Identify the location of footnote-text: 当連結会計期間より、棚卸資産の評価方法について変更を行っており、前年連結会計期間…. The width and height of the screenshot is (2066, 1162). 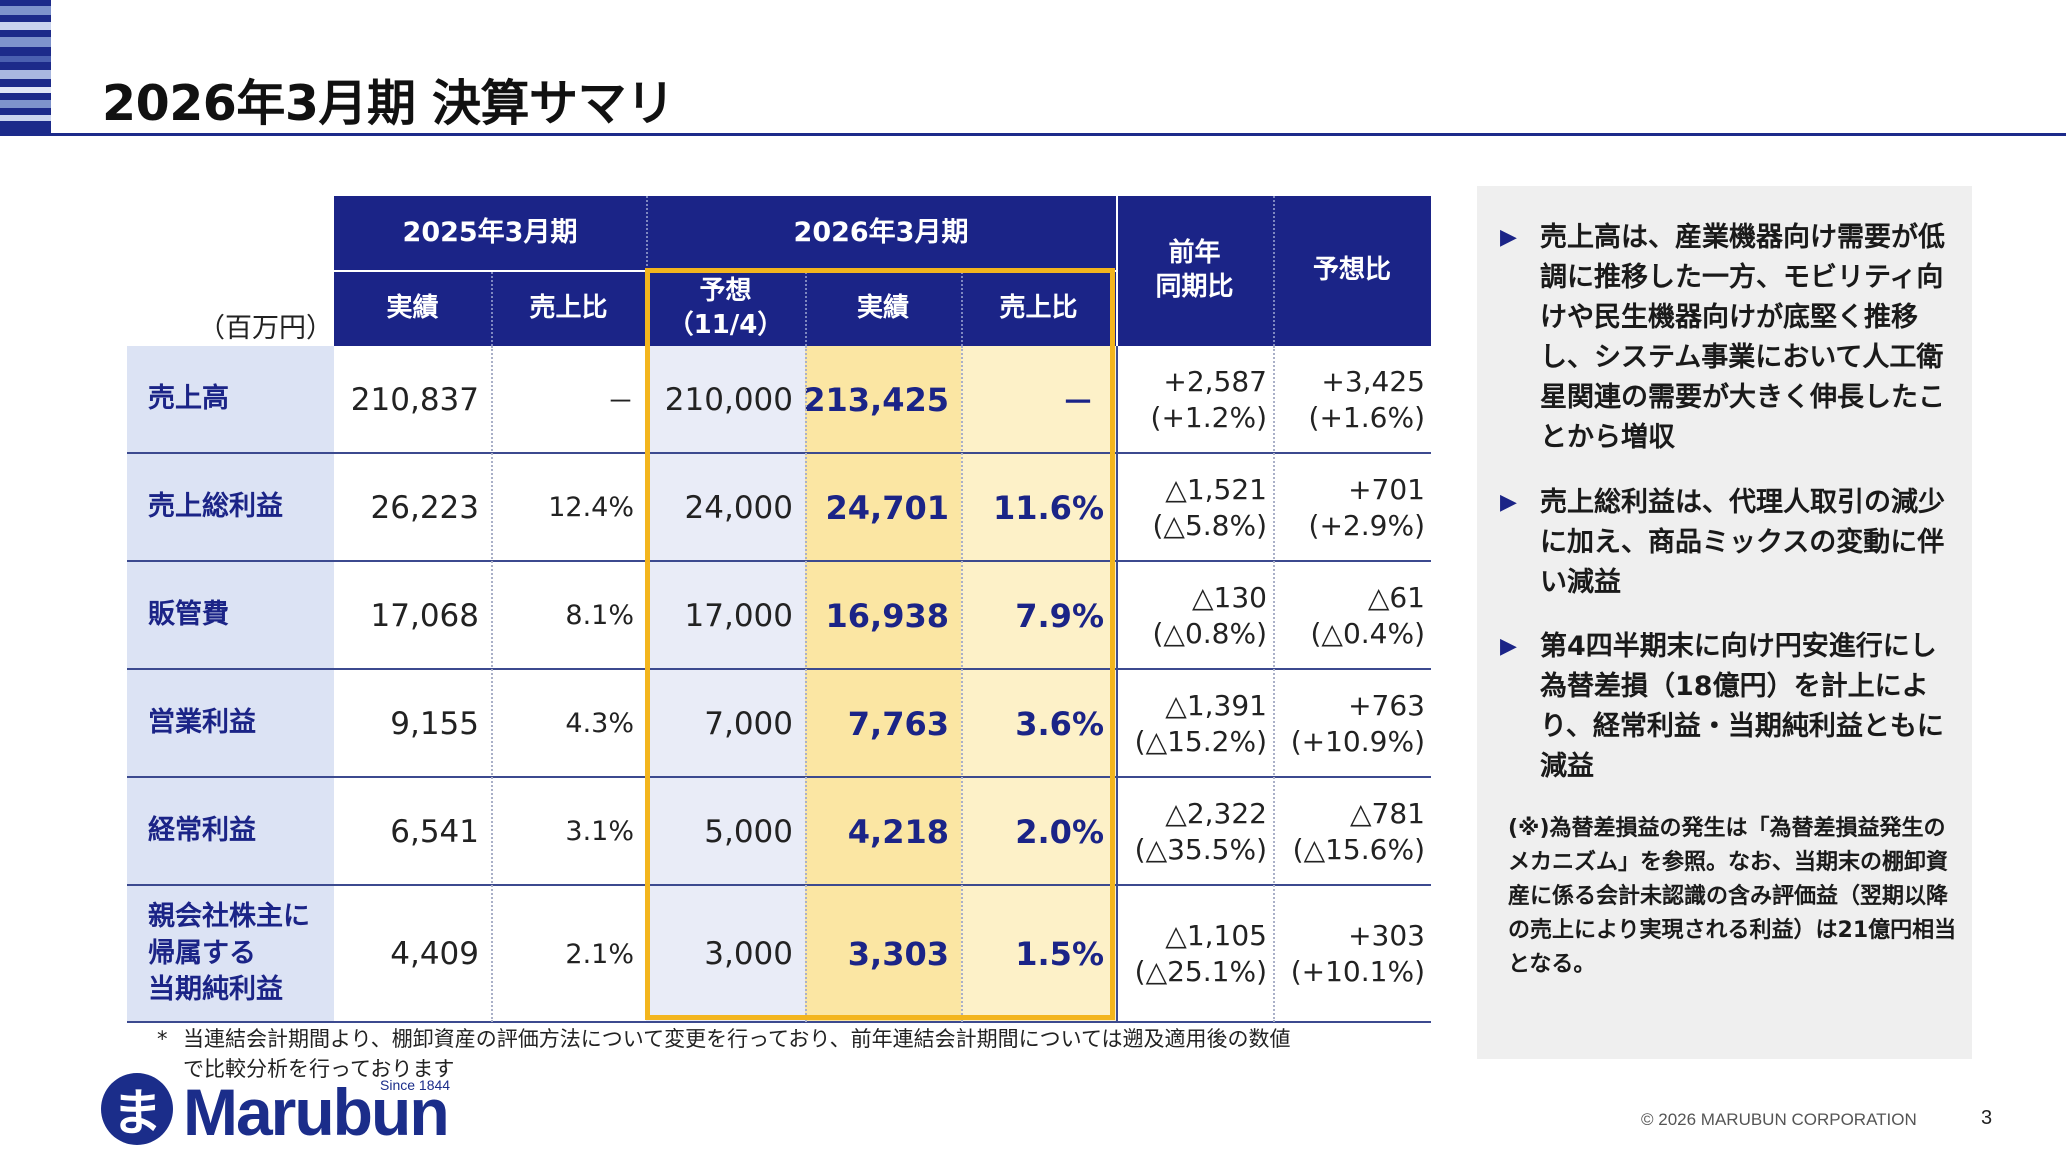
(737, 1054).